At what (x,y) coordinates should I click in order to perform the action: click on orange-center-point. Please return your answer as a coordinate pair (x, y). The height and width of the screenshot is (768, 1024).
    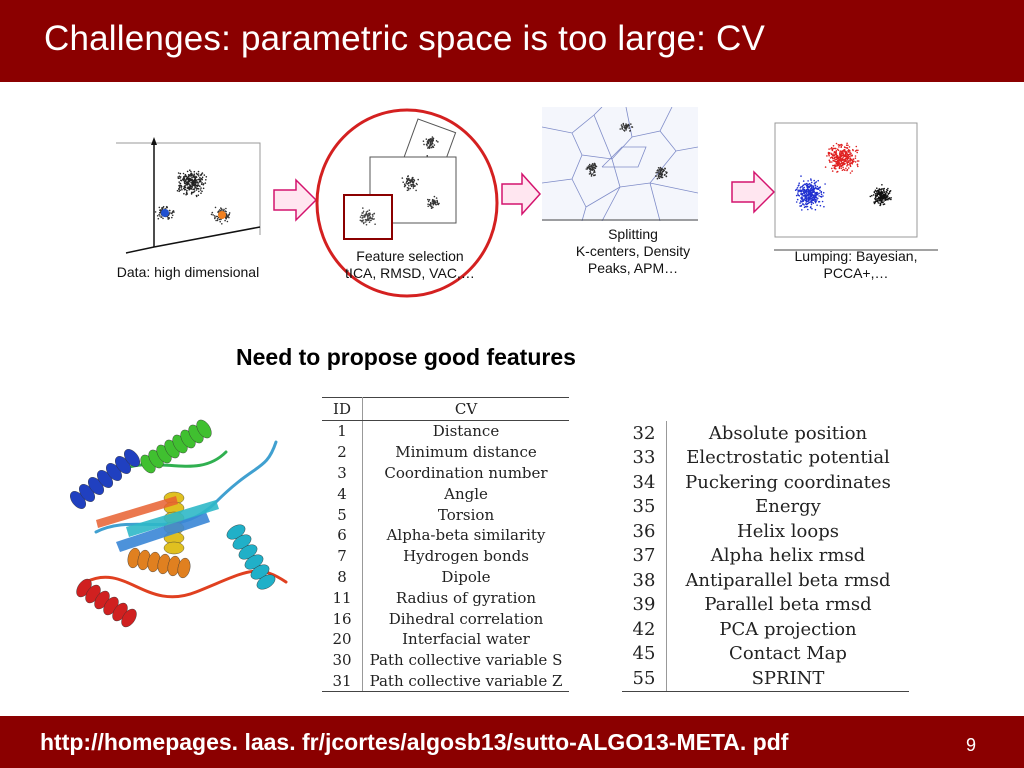
    Looking at the image, I should click on (222, 215).